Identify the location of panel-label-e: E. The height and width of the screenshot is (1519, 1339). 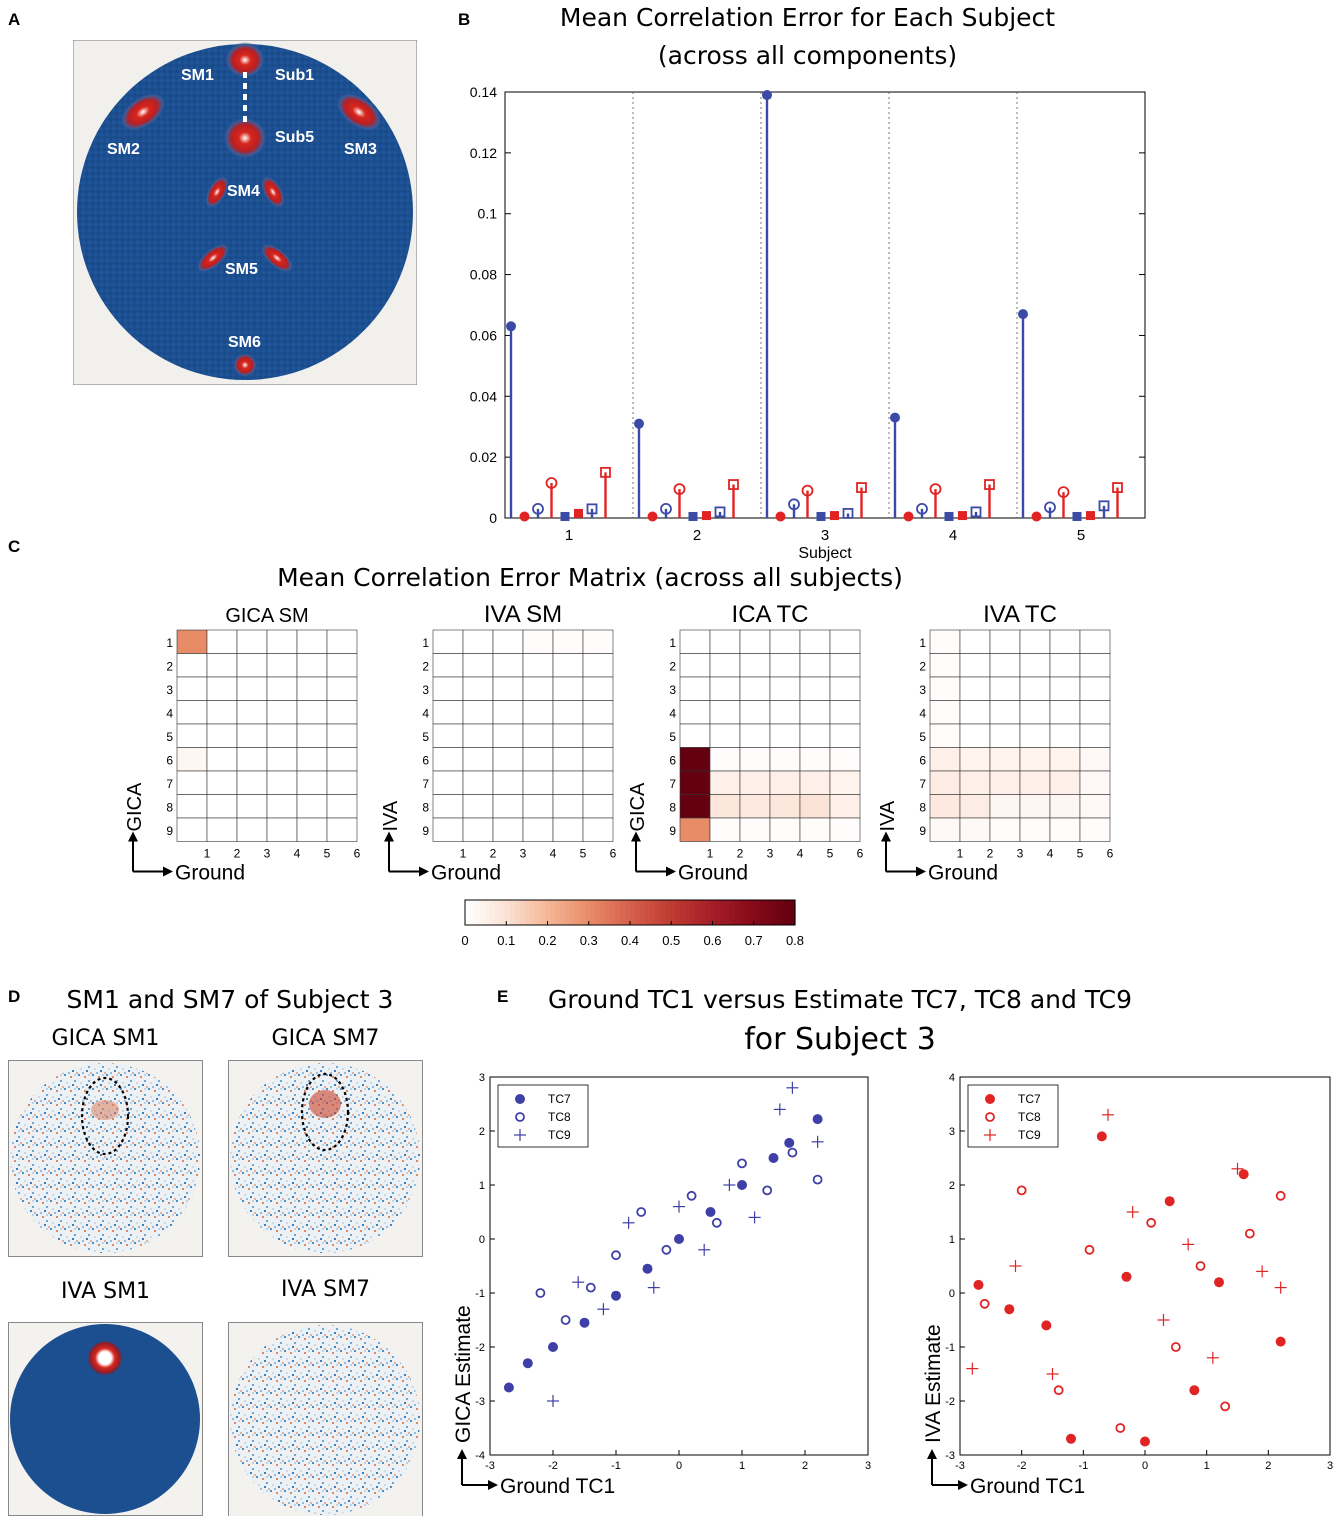
(503, 996).